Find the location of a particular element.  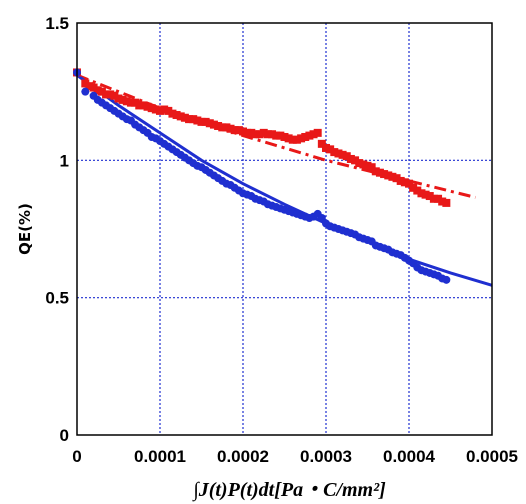

x-tick-label: 0 is located at coordinates (76, 456).